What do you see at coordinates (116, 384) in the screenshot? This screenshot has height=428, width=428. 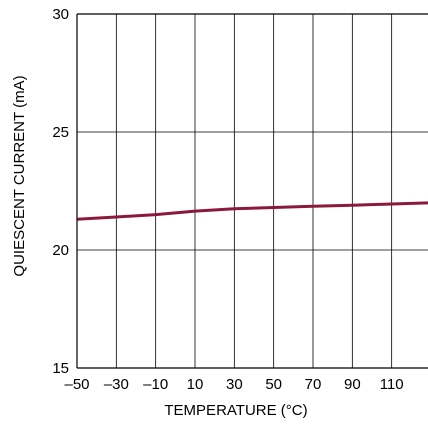 I see `x-tick-label: –30` at bounding box center [116, 384].